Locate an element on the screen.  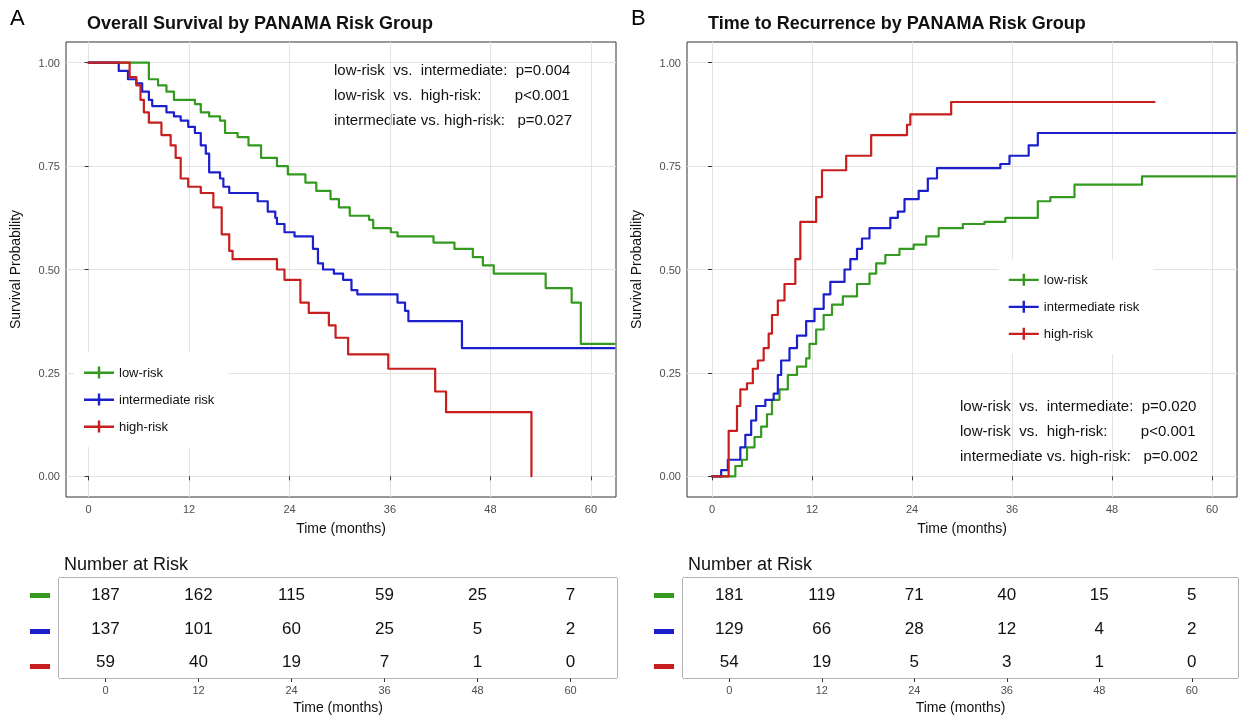
data-label: 54 is located at coordinates (729, 661).